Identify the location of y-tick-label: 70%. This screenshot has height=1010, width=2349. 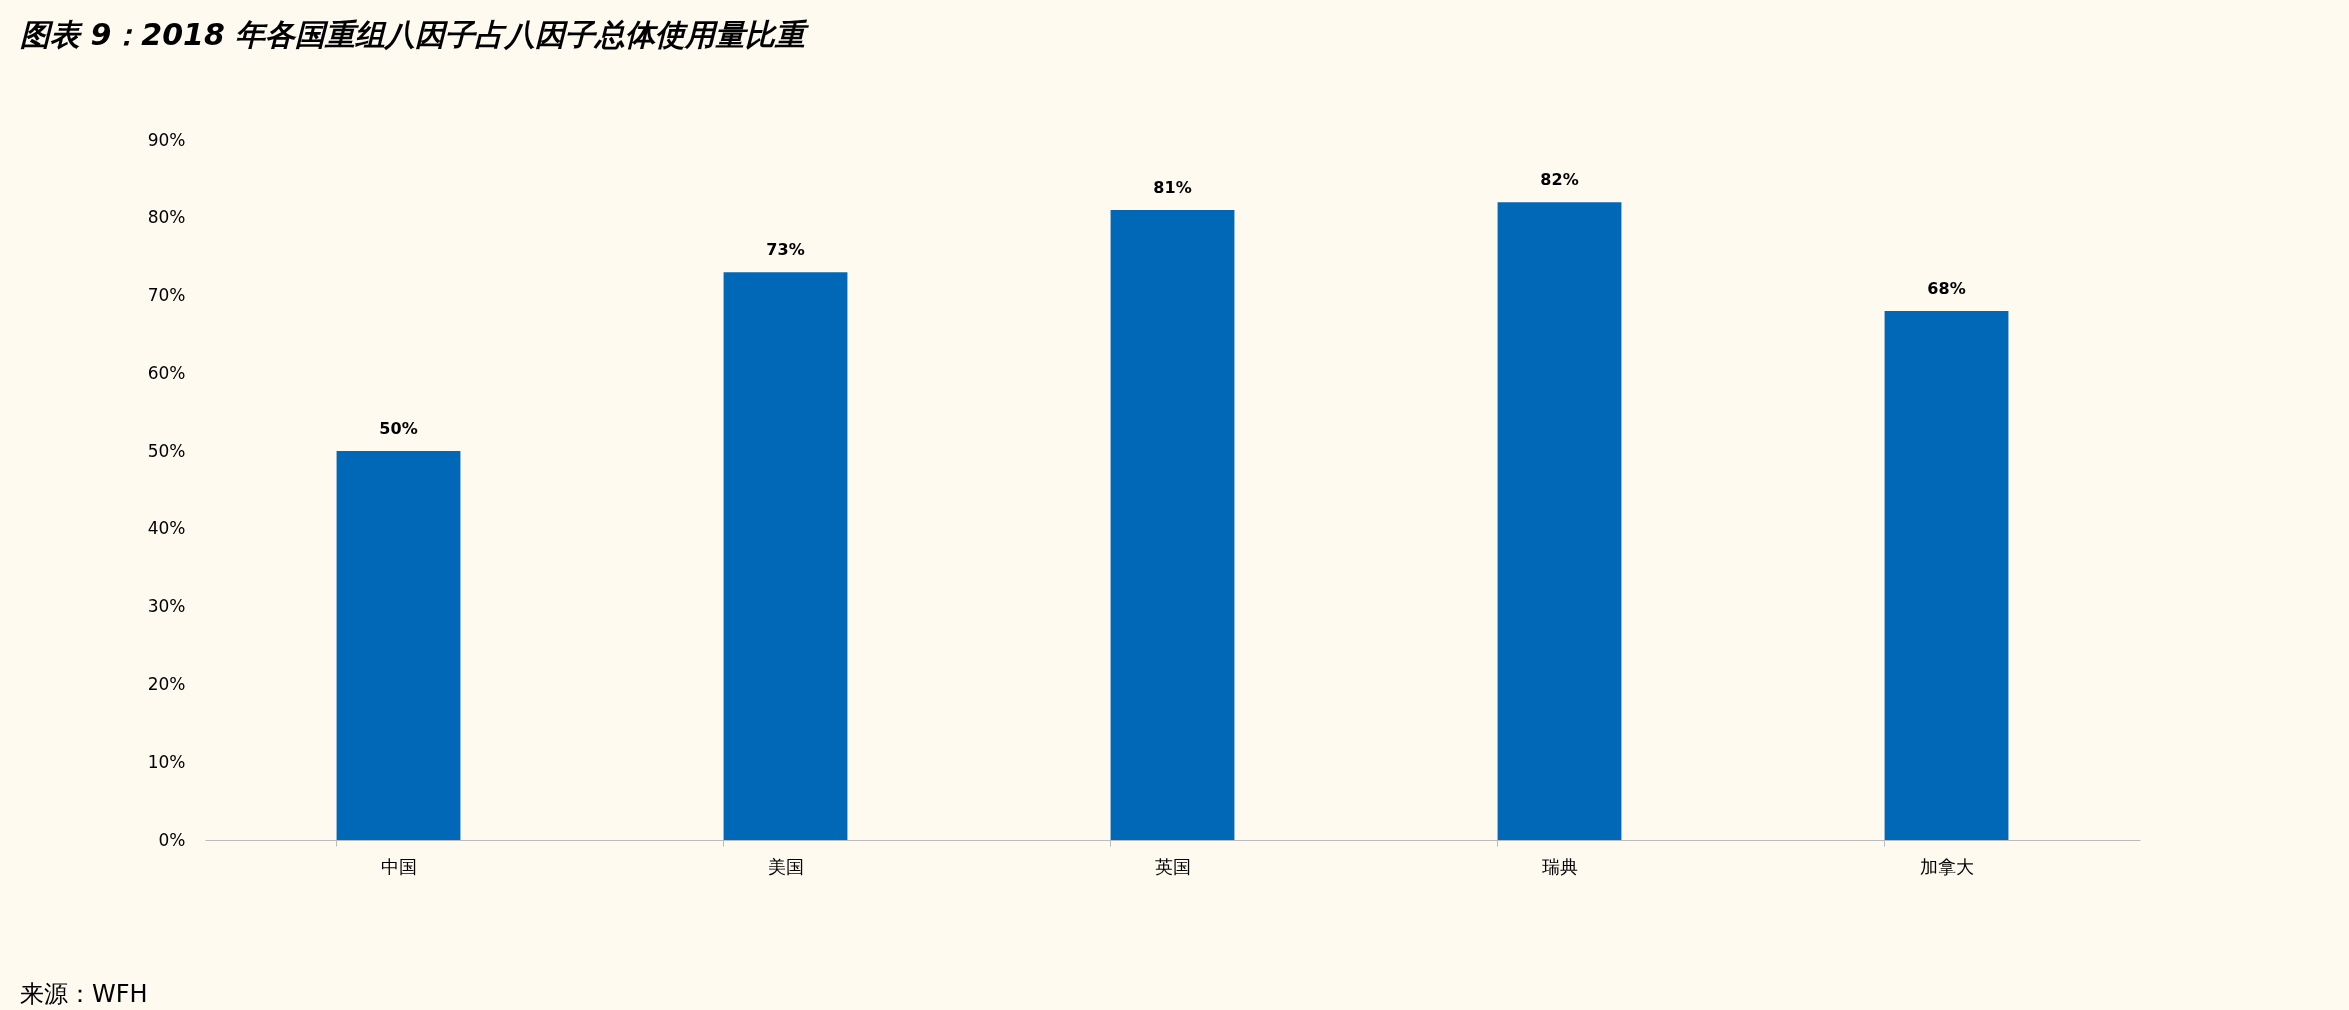
(166, 295).